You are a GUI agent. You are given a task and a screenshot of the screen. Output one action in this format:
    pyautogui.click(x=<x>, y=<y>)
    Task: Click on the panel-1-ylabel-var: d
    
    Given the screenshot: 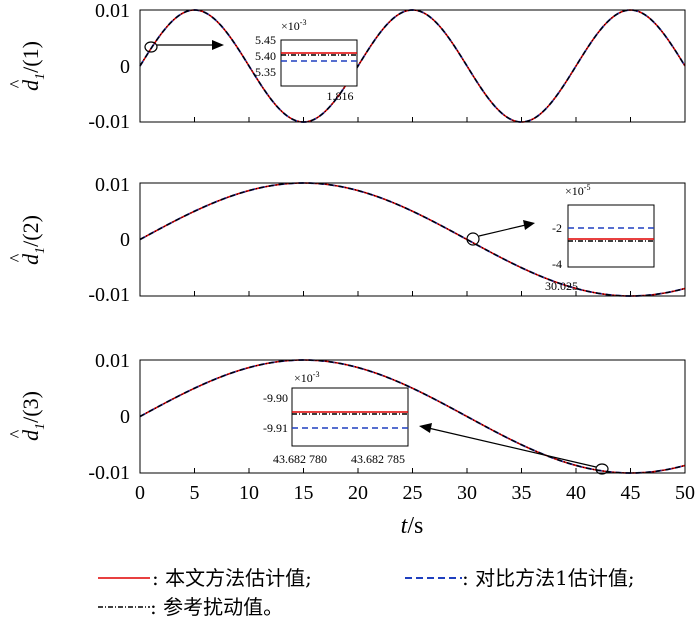 What is the action you would take?
    pyautogui.click(x=30, y=85)
    